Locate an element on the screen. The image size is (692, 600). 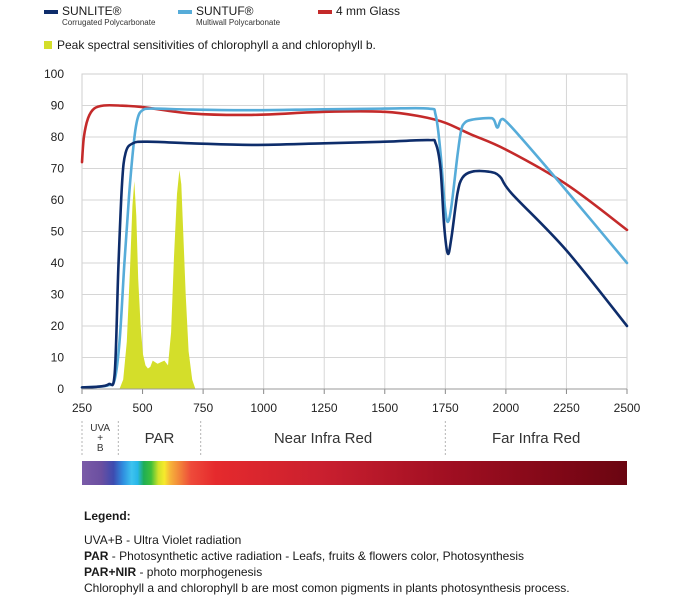
x-tick-label: 2000 is located at coordinates (506, 408).